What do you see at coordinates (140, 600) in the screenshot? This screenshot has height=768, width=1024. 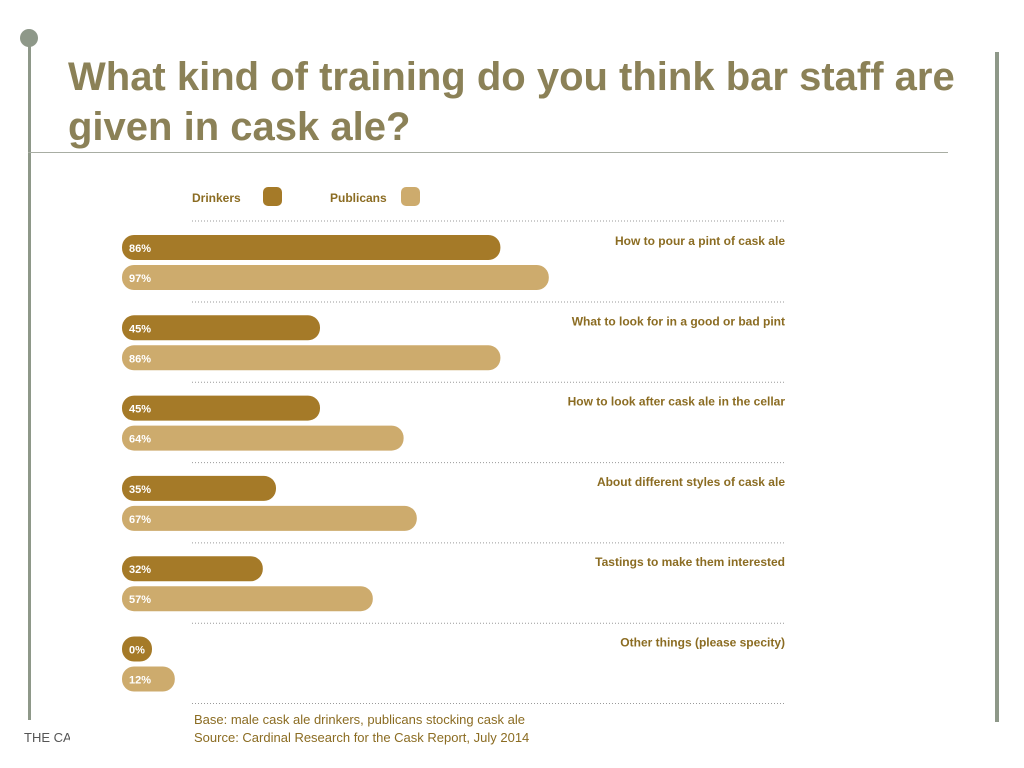 I see `data-label: 57%` at bounding box center [140, 600].